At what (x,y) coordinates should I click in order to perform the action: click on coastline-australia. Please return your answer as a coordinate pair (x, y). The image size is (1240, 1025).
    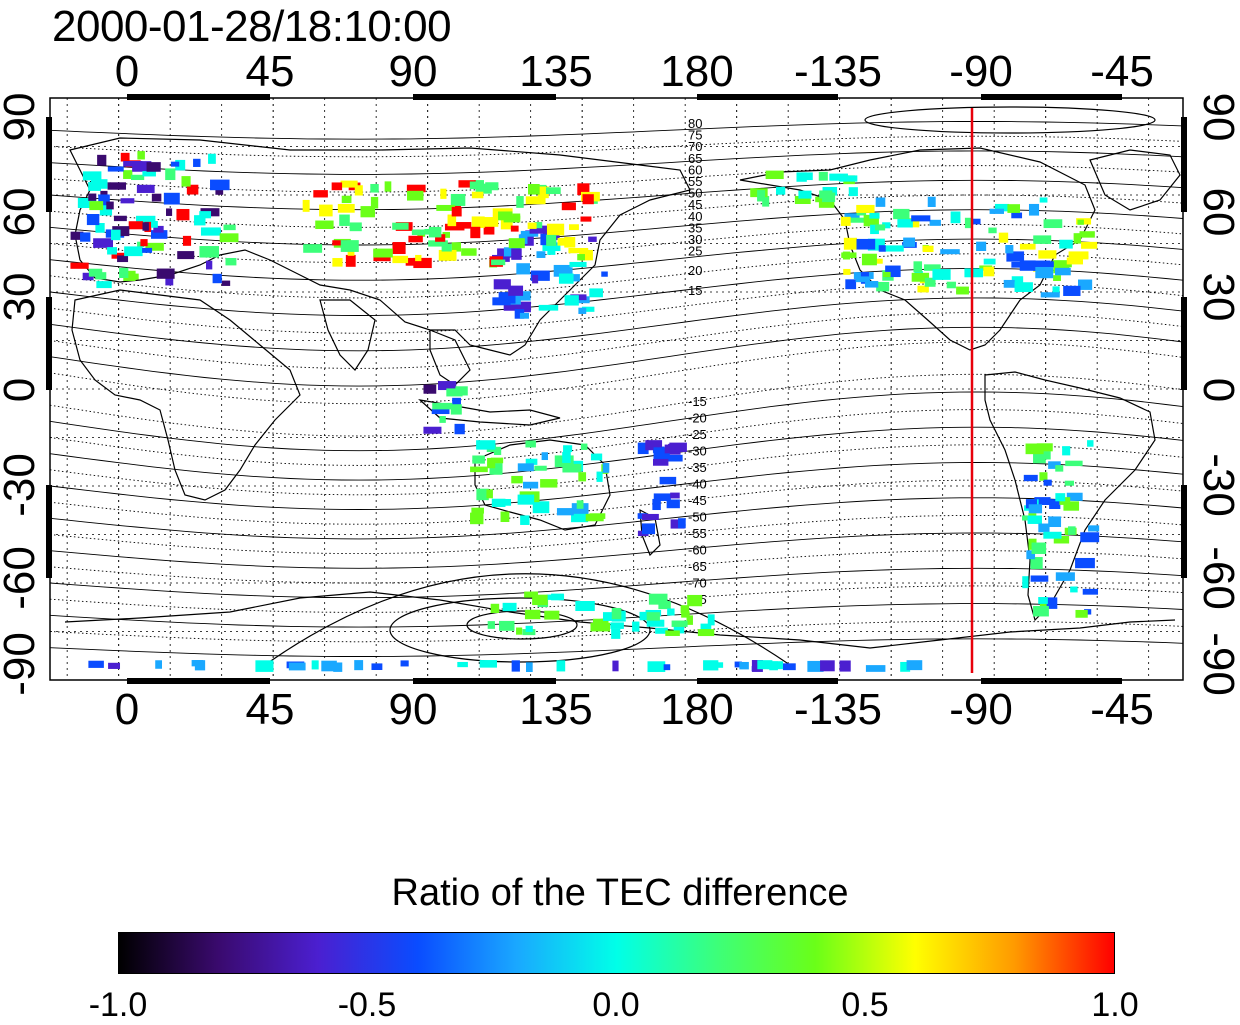
    Looking at the image, I should click on (542, 485).